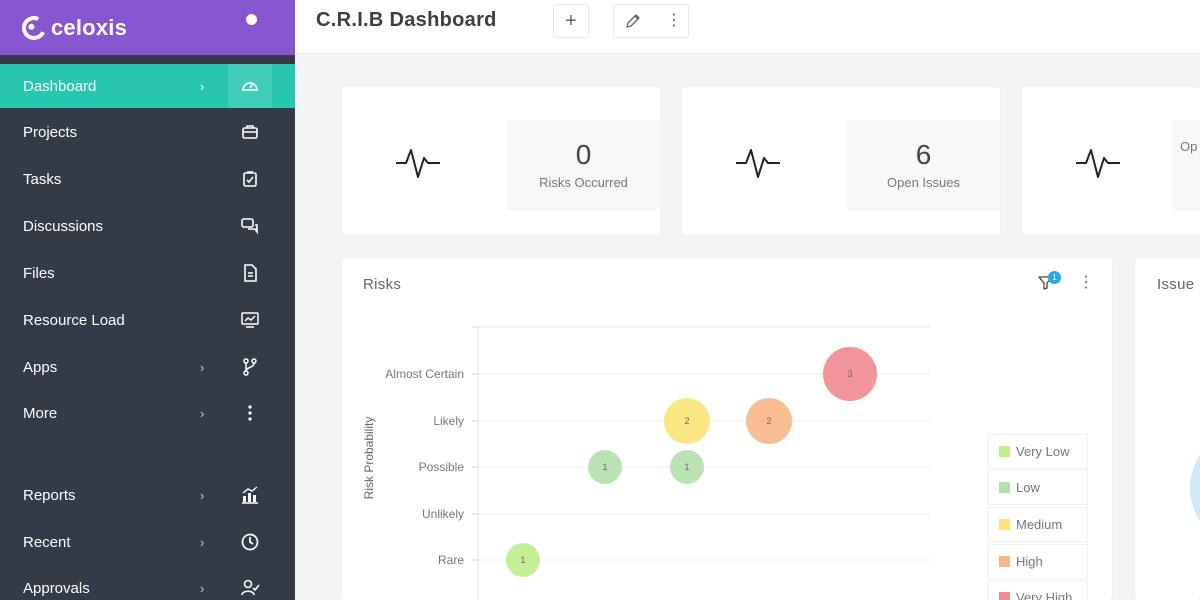 The height and width of the screenshot is (600, 1200). What do you see at coordinates (1167, 429) in the screenshot?
I see `issues-panel: Issue` at bounding box center [1167, 429].